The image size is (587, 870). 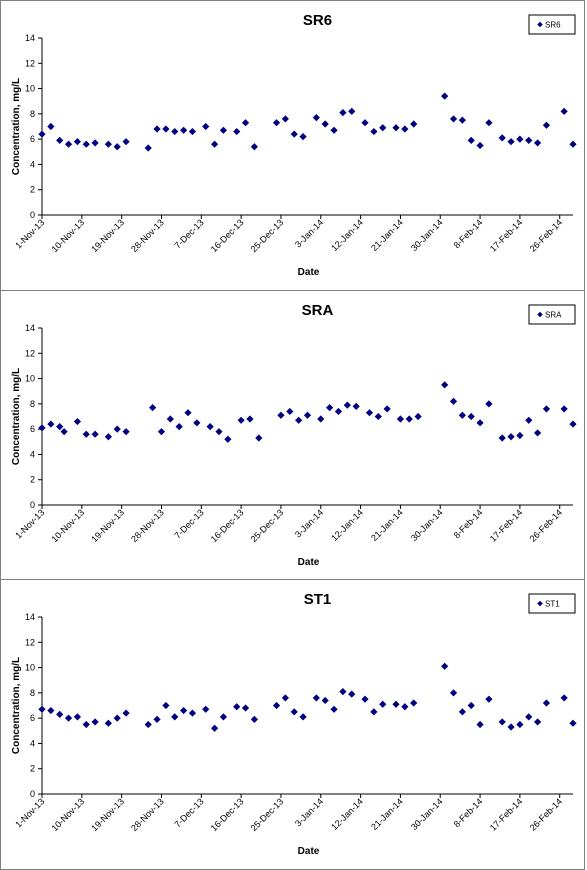 What do you see at coordinates (506, 235) in the screenshot?
I see `x-tick-label: 17-Feb-14` at bounding box center [506, 235].